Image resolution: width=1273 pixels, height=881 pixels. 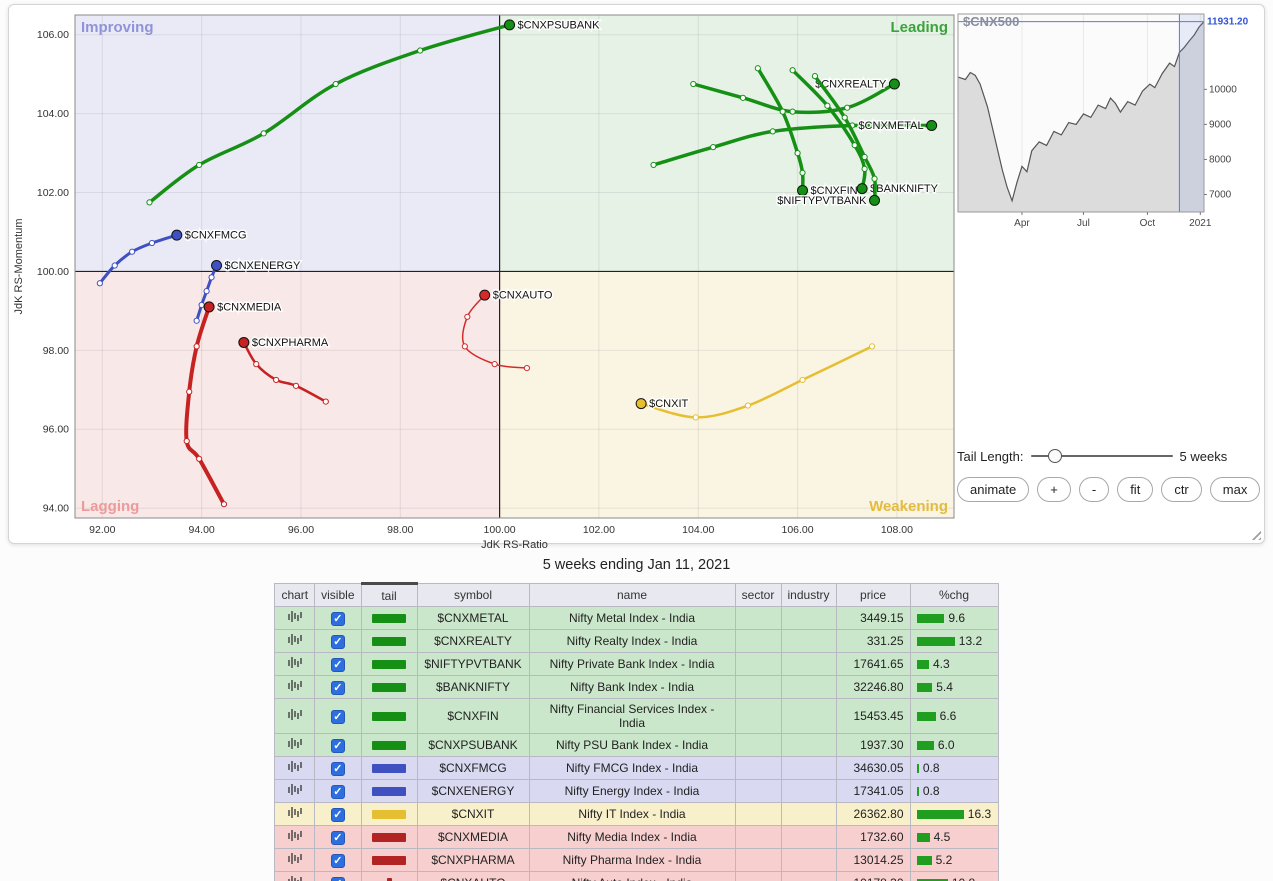 What do you see at coordinates (473, 641) in the screenshot?
I see `symbol-cell: $CNXREALTY` at bounding box center [473, 641].